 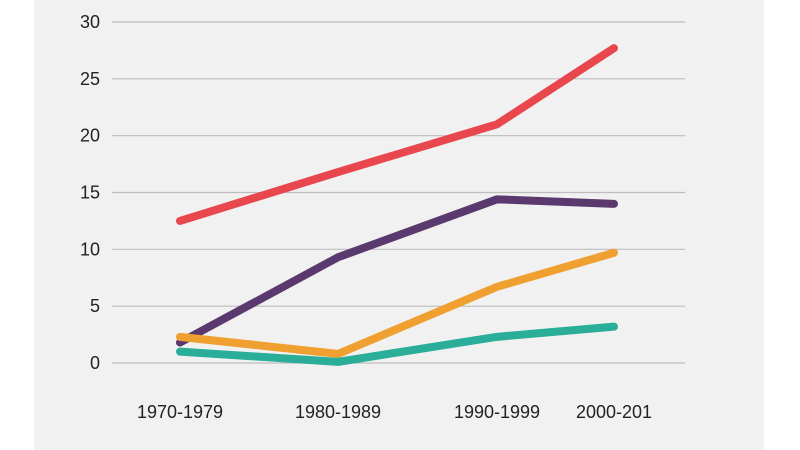 What do you see at coordinates (614, 412) in the screenshot?
I see `x-tick-label: 2000-201` at bounding box center [614, 412].